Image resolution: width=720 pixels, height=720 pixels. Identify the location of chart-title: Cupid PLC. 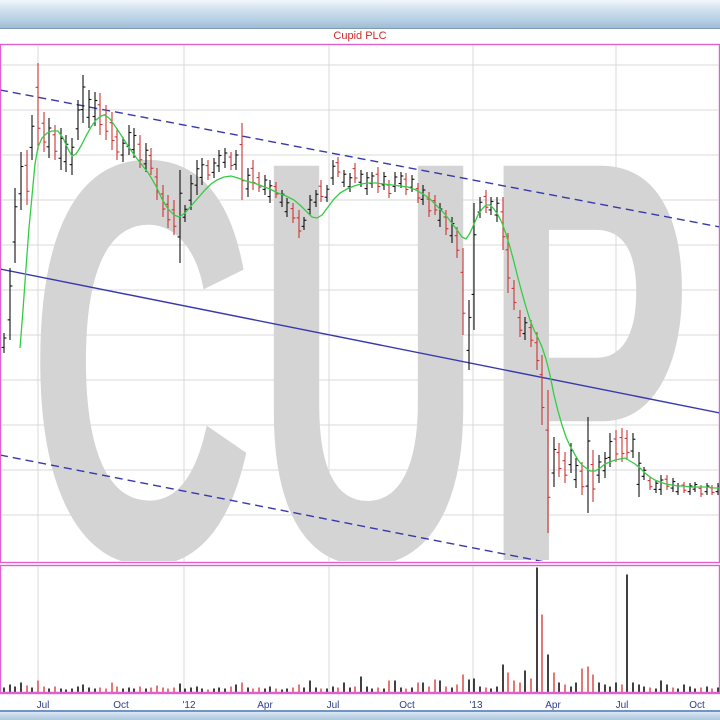
(360, 36).